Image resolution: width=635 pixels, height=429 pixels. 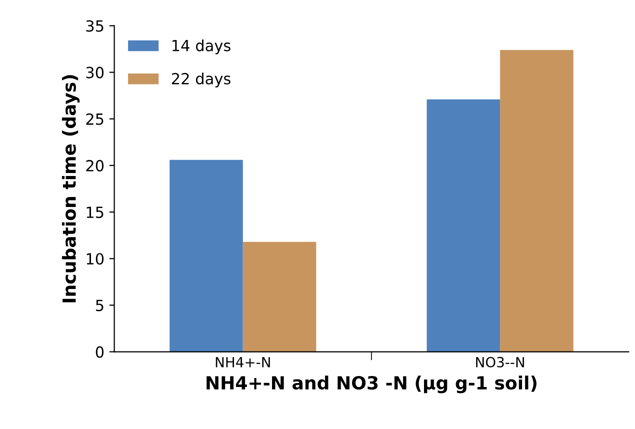 I want to click on y-tick-label: 5, so click(x=100, y=306).